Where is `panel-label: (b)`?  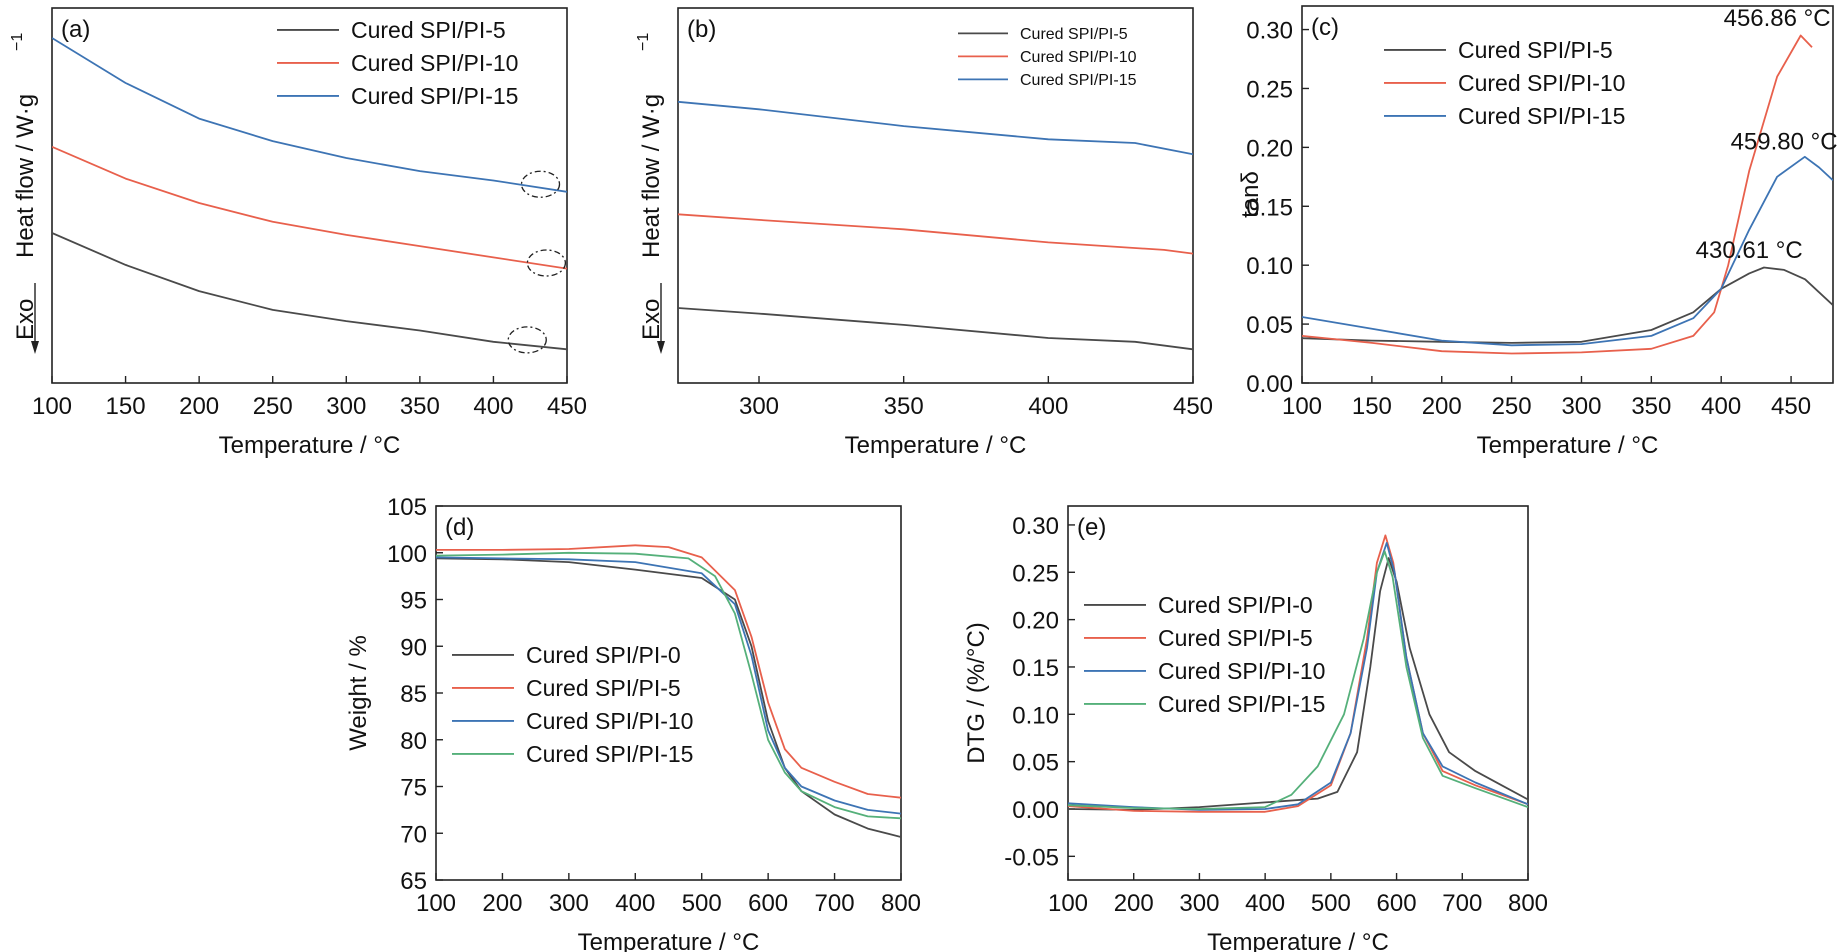
panel-label: (b) is located at coordinates (701, 29).